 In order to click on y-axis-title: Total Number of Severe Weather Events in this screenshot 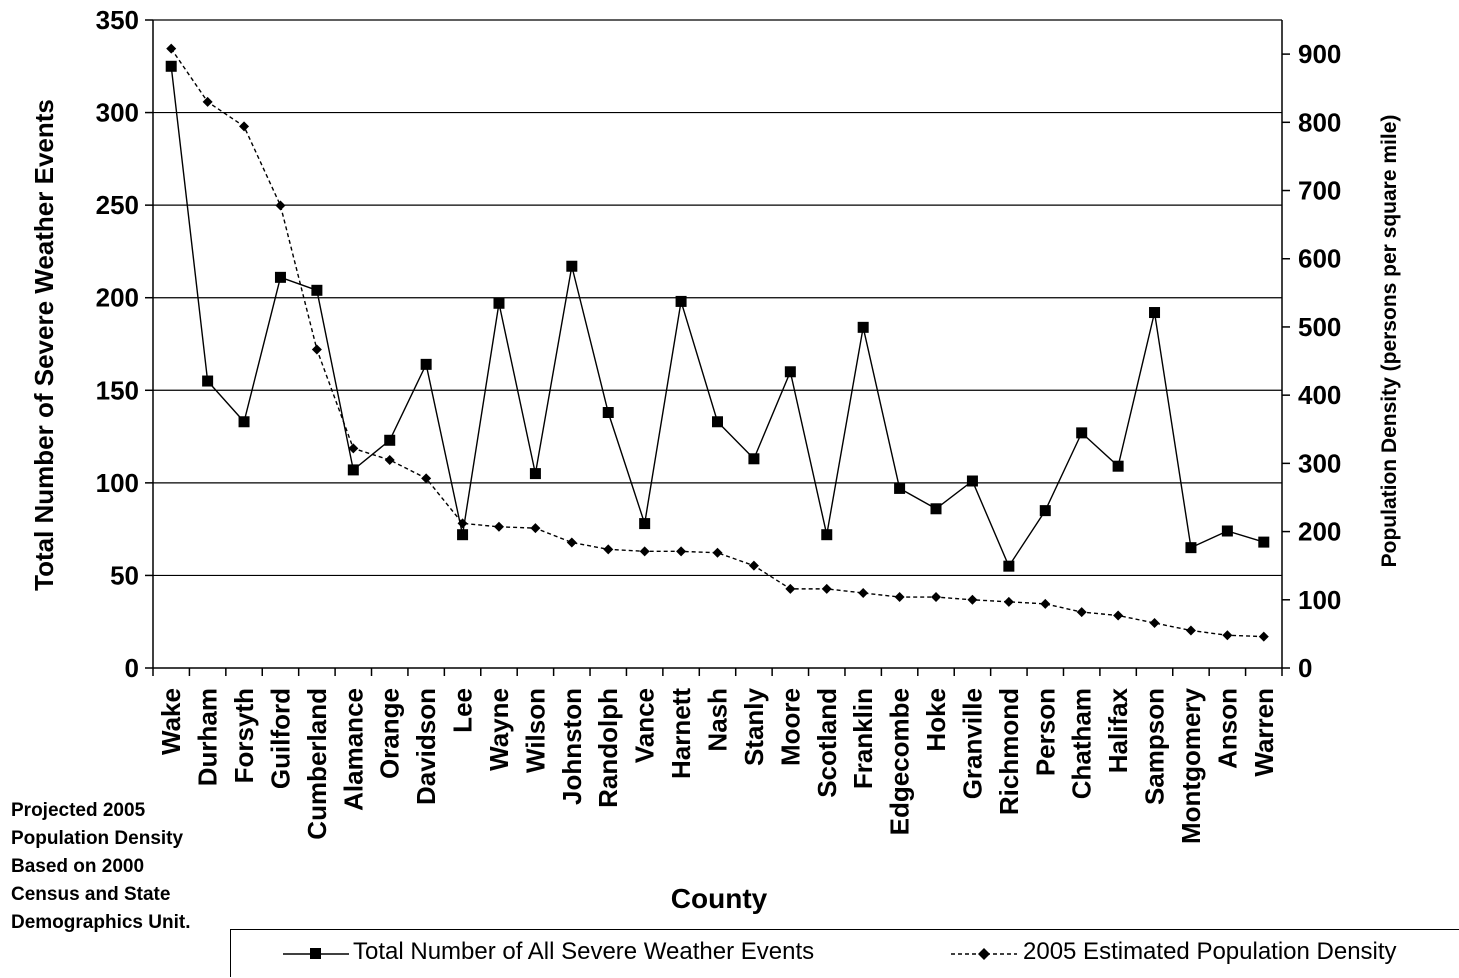, I will do `click(44, 345)`.